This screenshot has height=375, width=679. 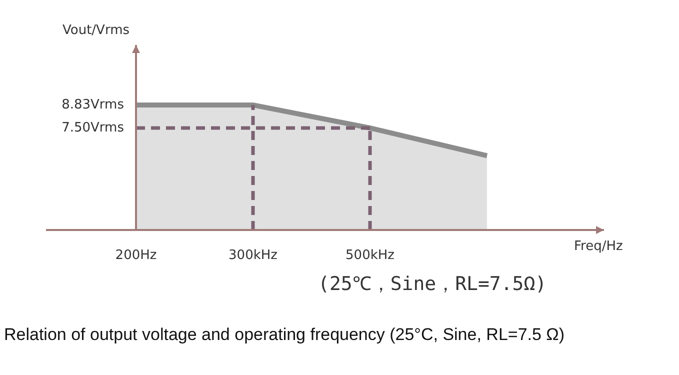 I want to click on y-tick-label: 8.83Vrms, so click(x=93, y=104).